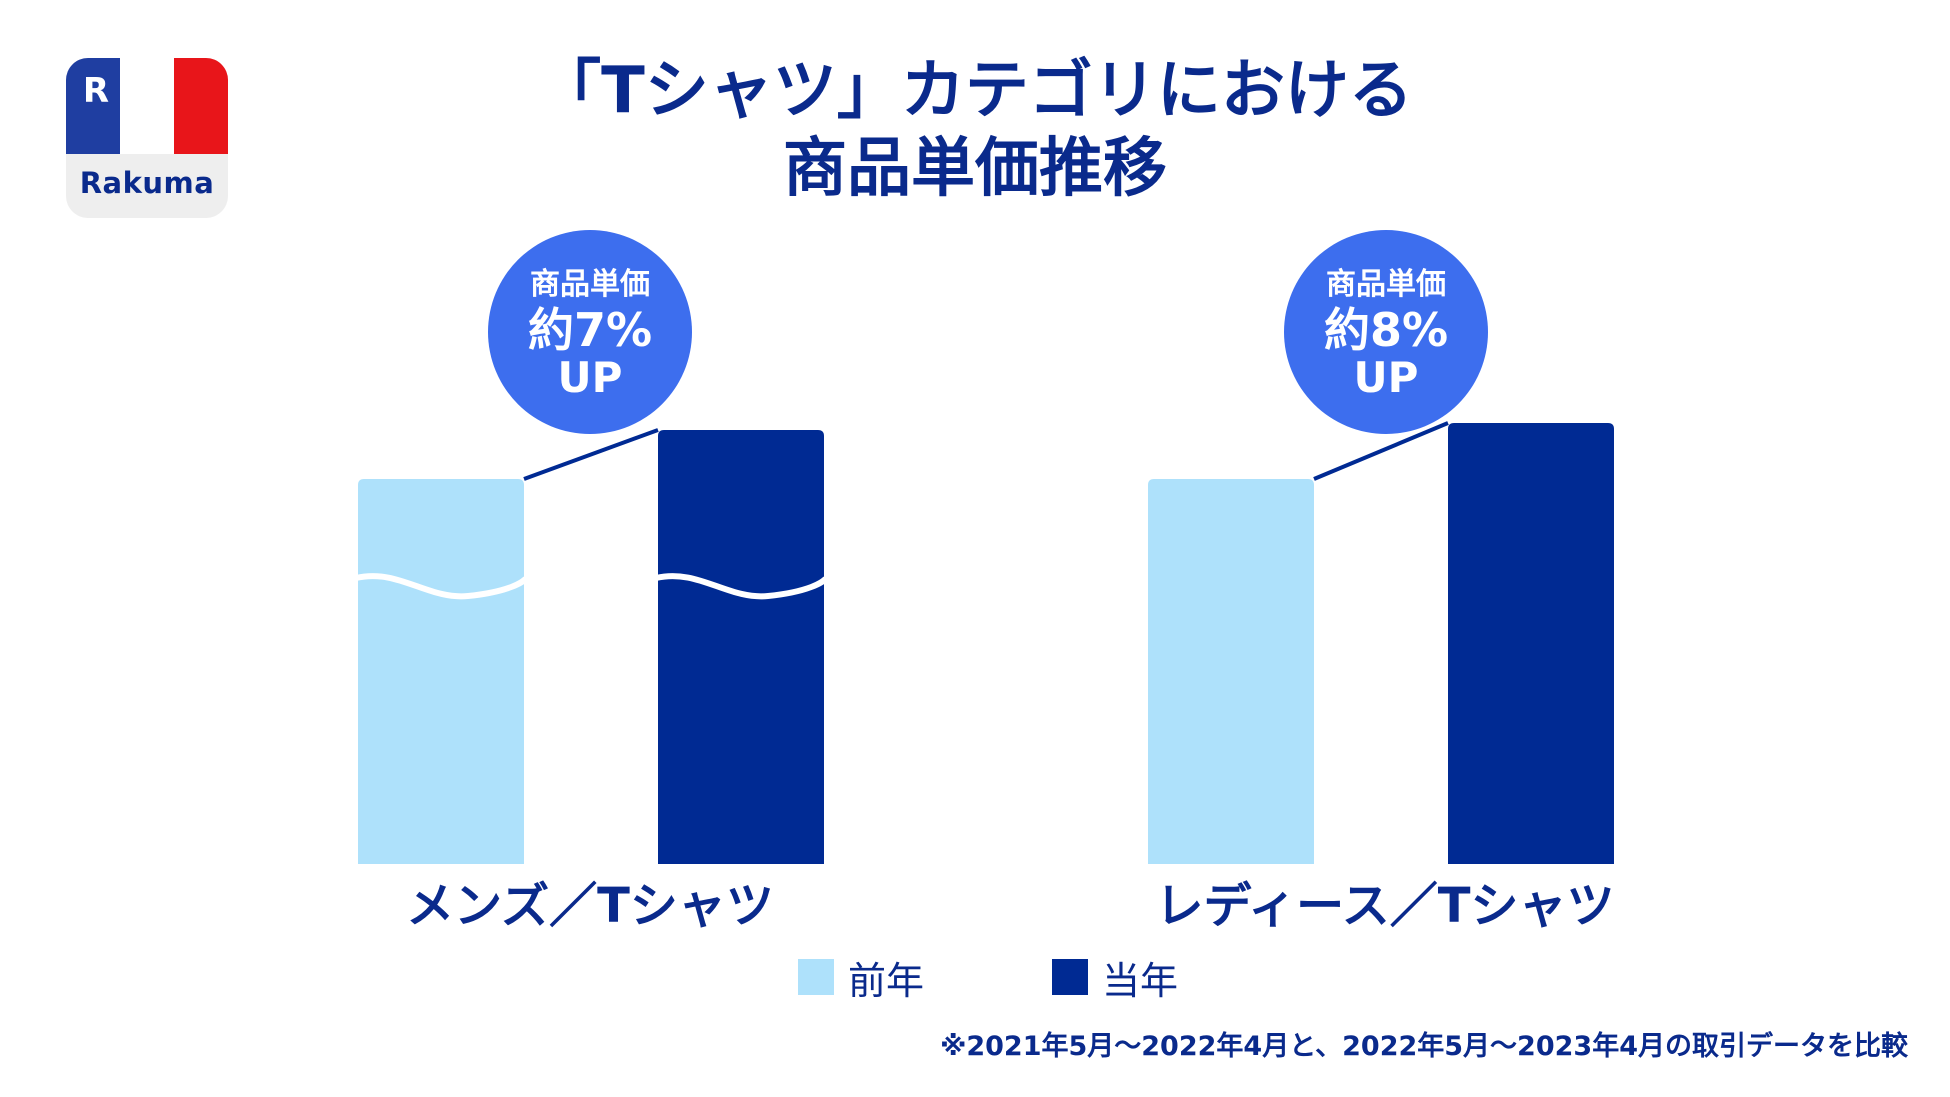 The image size is (1950, 1097). I want to click on legend-label-current: 当年, so click(1140, 980).